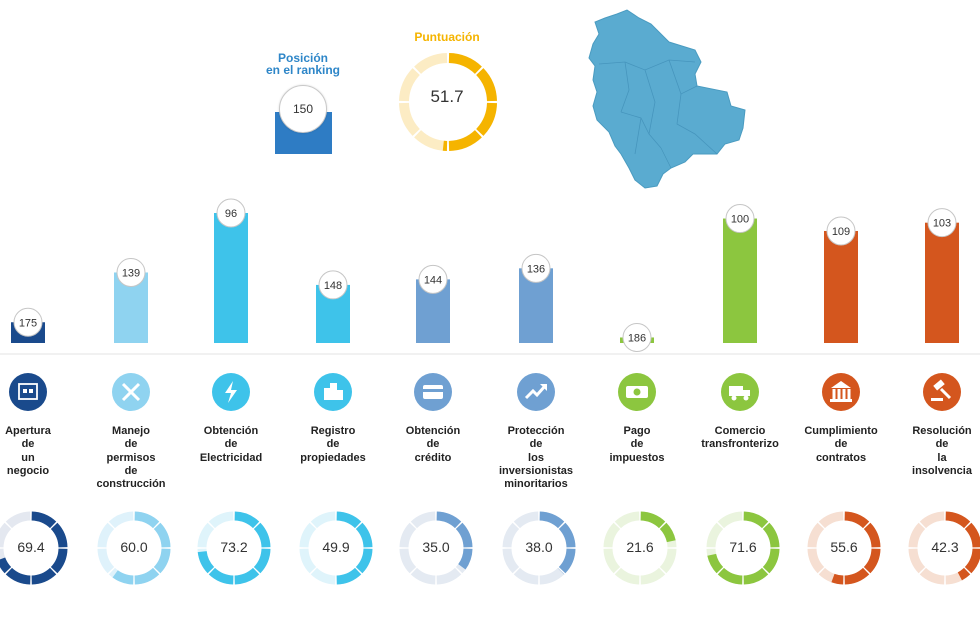 The height and width of the screenshot is (644, 980). What do you see at coordinates (231, 214) in the screenshot?
I see `rank-value-label: 96` at bounding box center [231, 214].